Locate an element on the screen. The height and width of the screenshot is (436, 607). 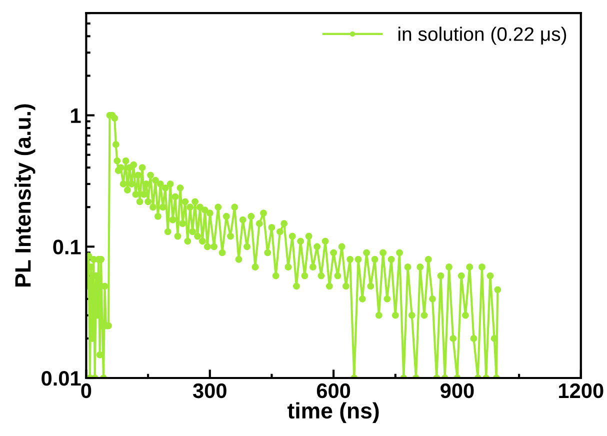
y-axis-title: PL Intensity (a.u.) is located at coordinates (25, 195).